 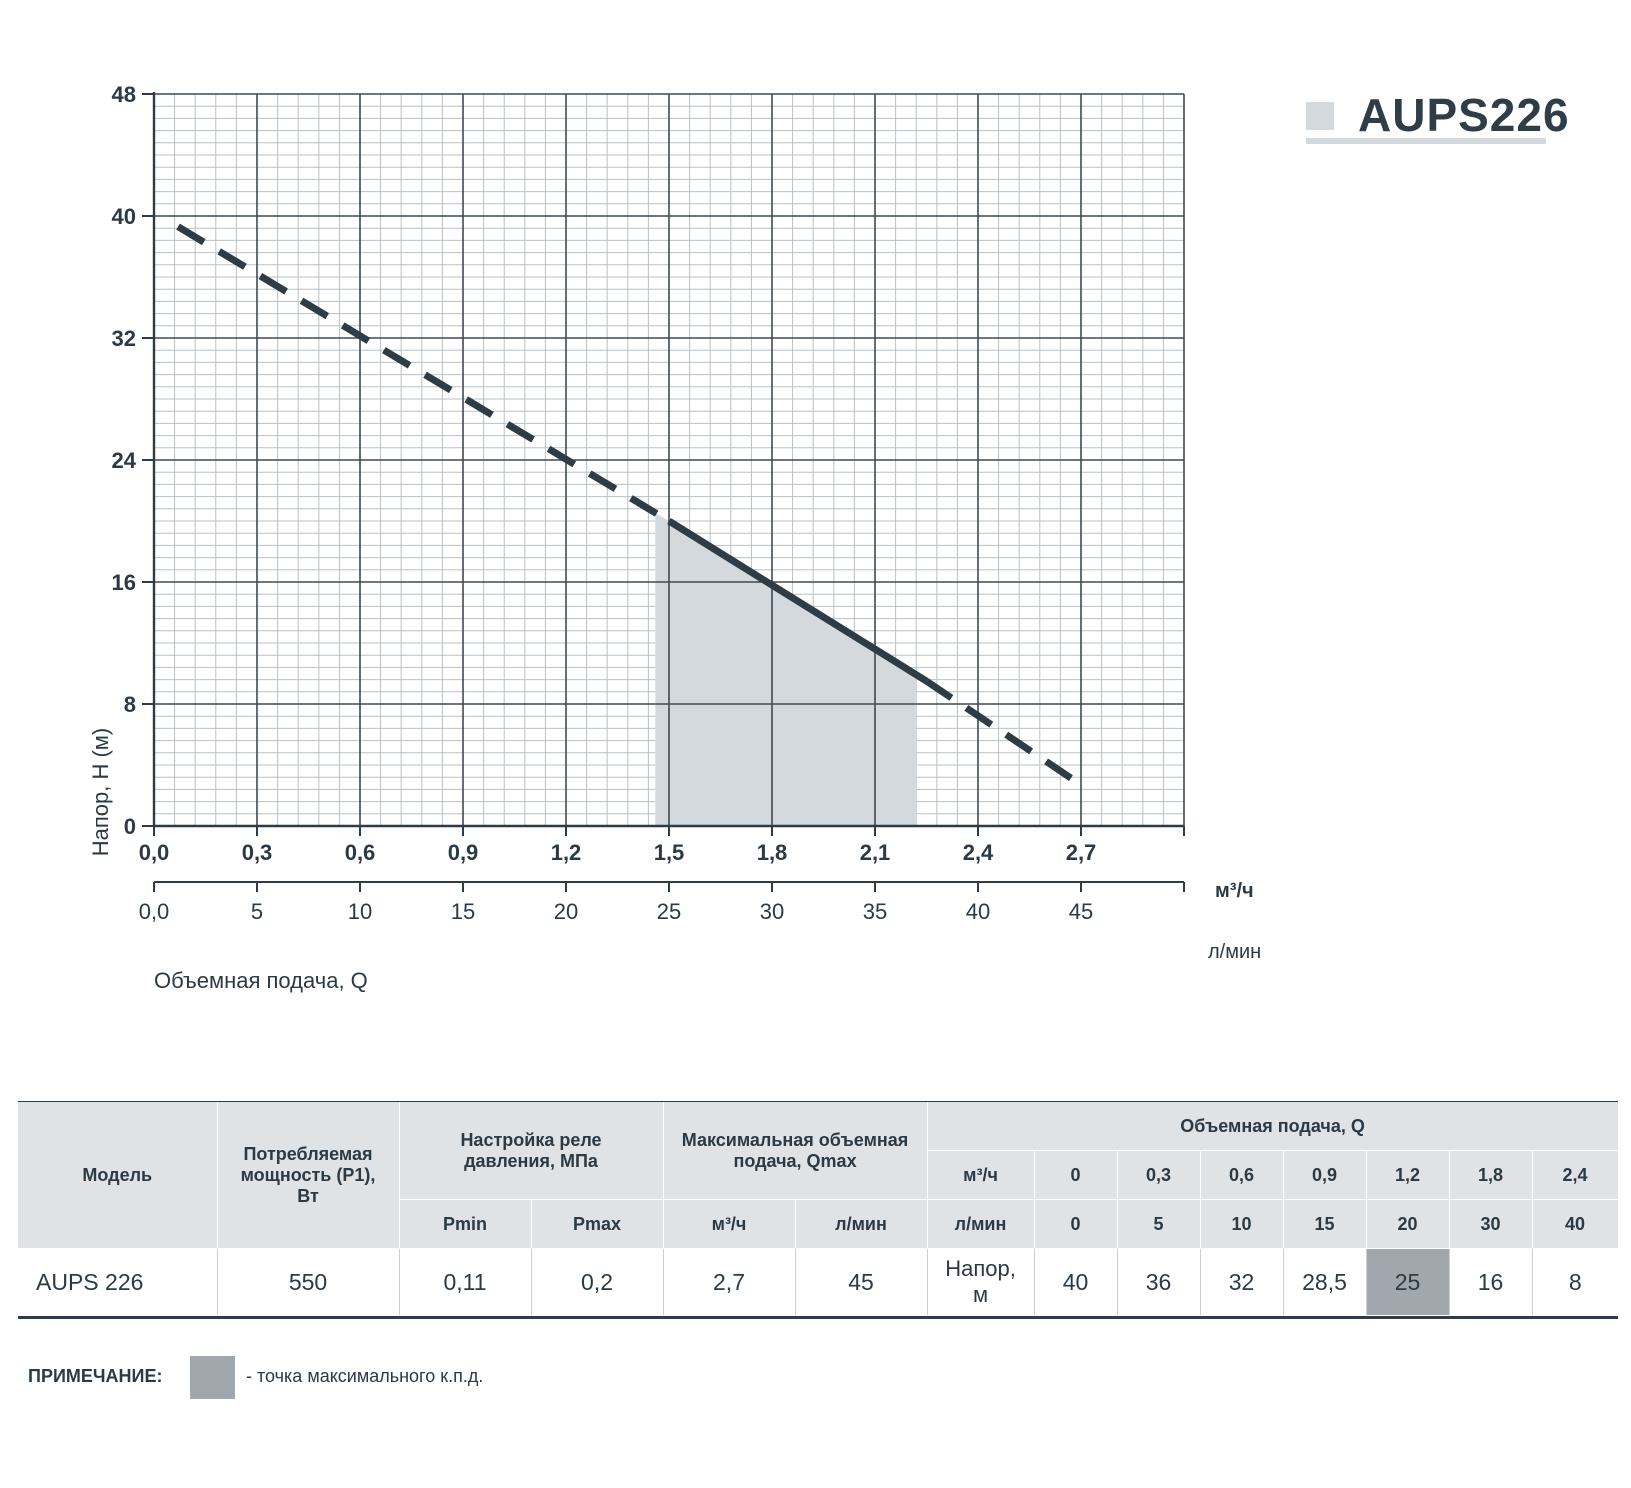 I want to click on x-unit-m3h: м³/ч, so click(x=1234, y=891).